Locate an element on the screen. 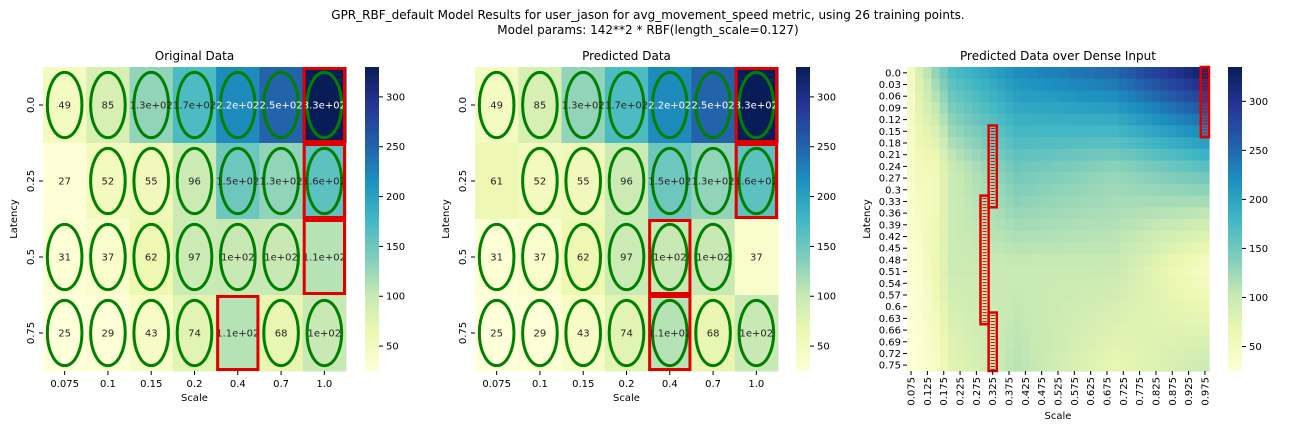 This screenshot has width=1296, height=432. original-chart-title: Original Data is located at coordinates (194, 56).